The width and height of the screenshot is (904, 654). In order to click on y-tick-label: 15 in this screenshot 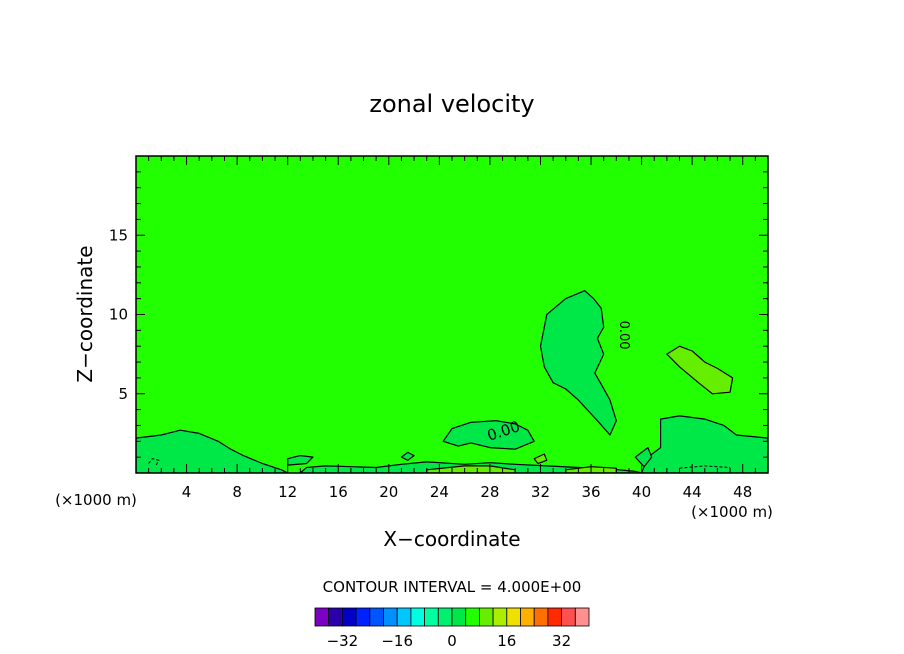, I will do `click(118, 235)`.